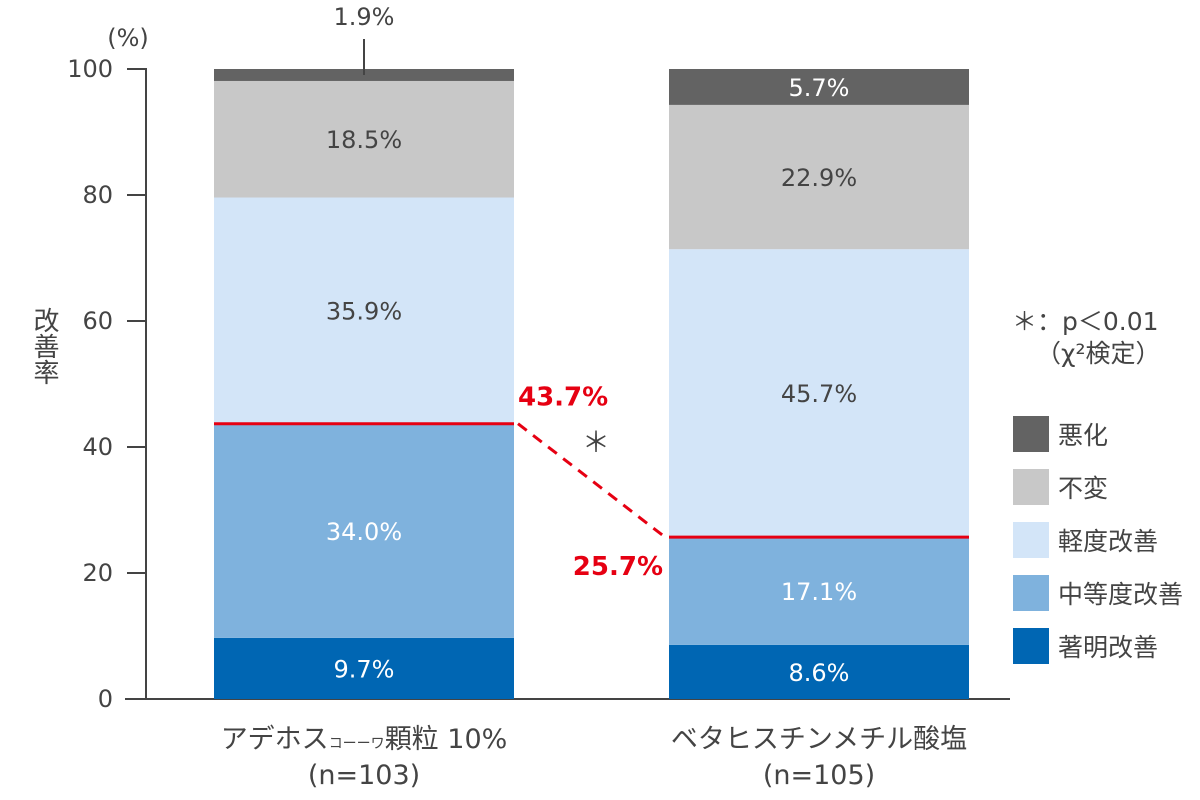 The width and height of the screenshot is (1200, 800). I want to click on data-label-1-2: 35.9%, so click(364, 312).